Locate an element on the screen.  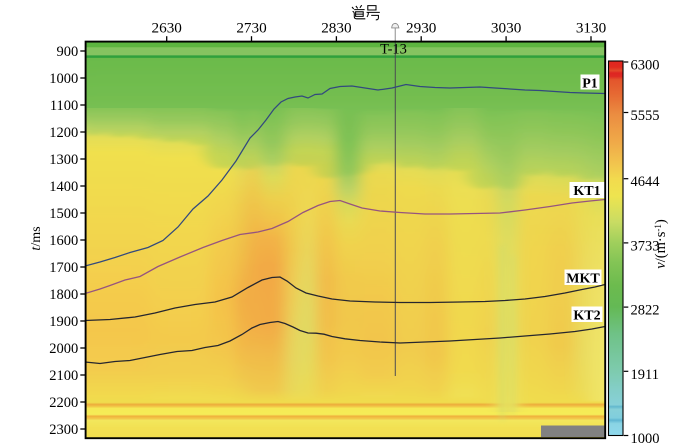
svg-text: 2630 is located at coordinates (167, 28).